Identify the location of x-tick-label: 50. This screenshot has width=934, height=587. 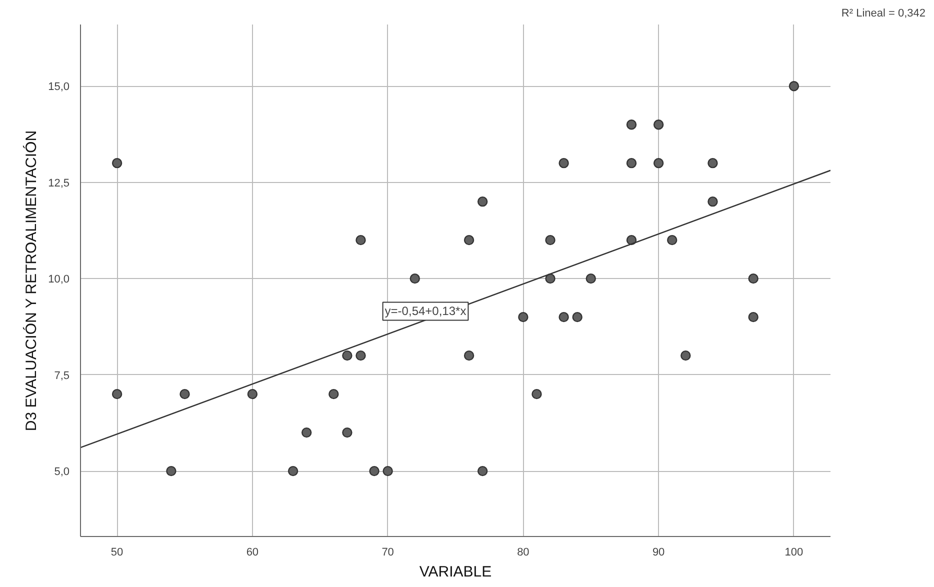
(117, 552).